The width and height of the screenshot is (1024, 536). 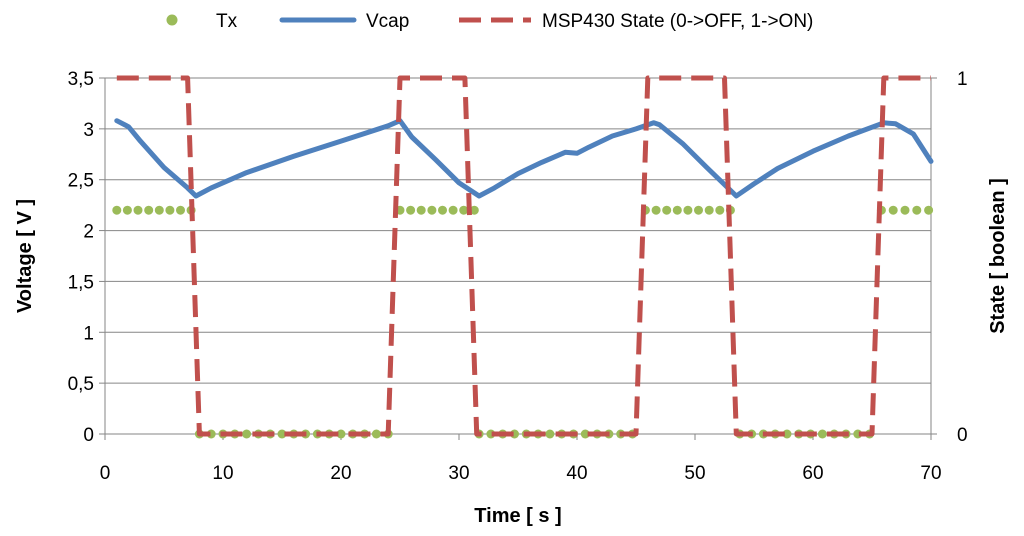 I want to click on series-vcap, so click(x=524, y=158).